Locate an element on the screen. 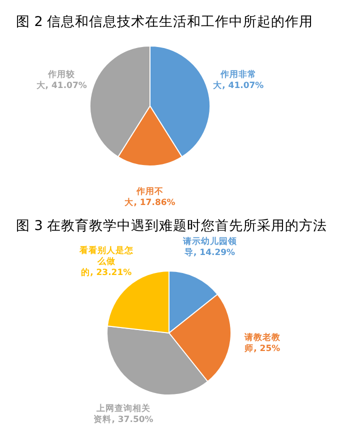  slice-label: 请示幼儿园领导, 14.29% is located at coordinates (210, 248).